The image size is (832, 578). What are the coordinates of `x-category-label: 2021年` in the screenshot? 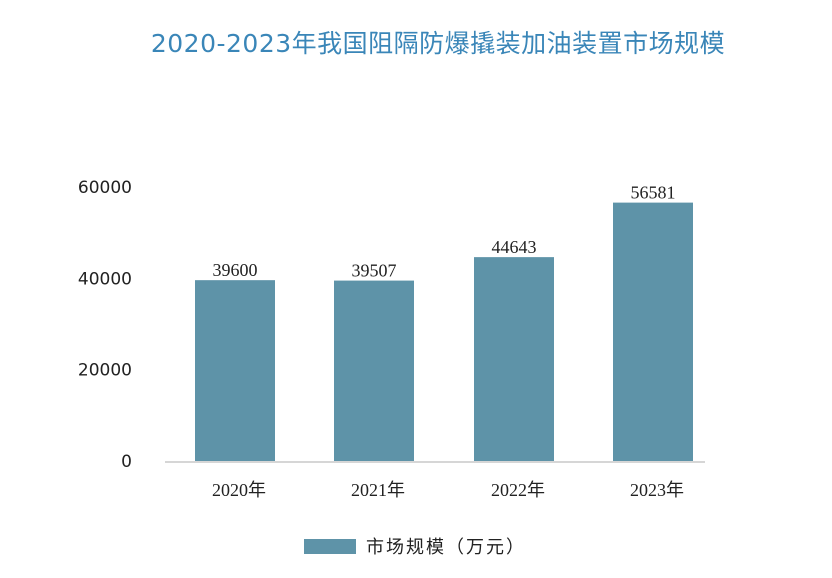 It's located at (378, 490).